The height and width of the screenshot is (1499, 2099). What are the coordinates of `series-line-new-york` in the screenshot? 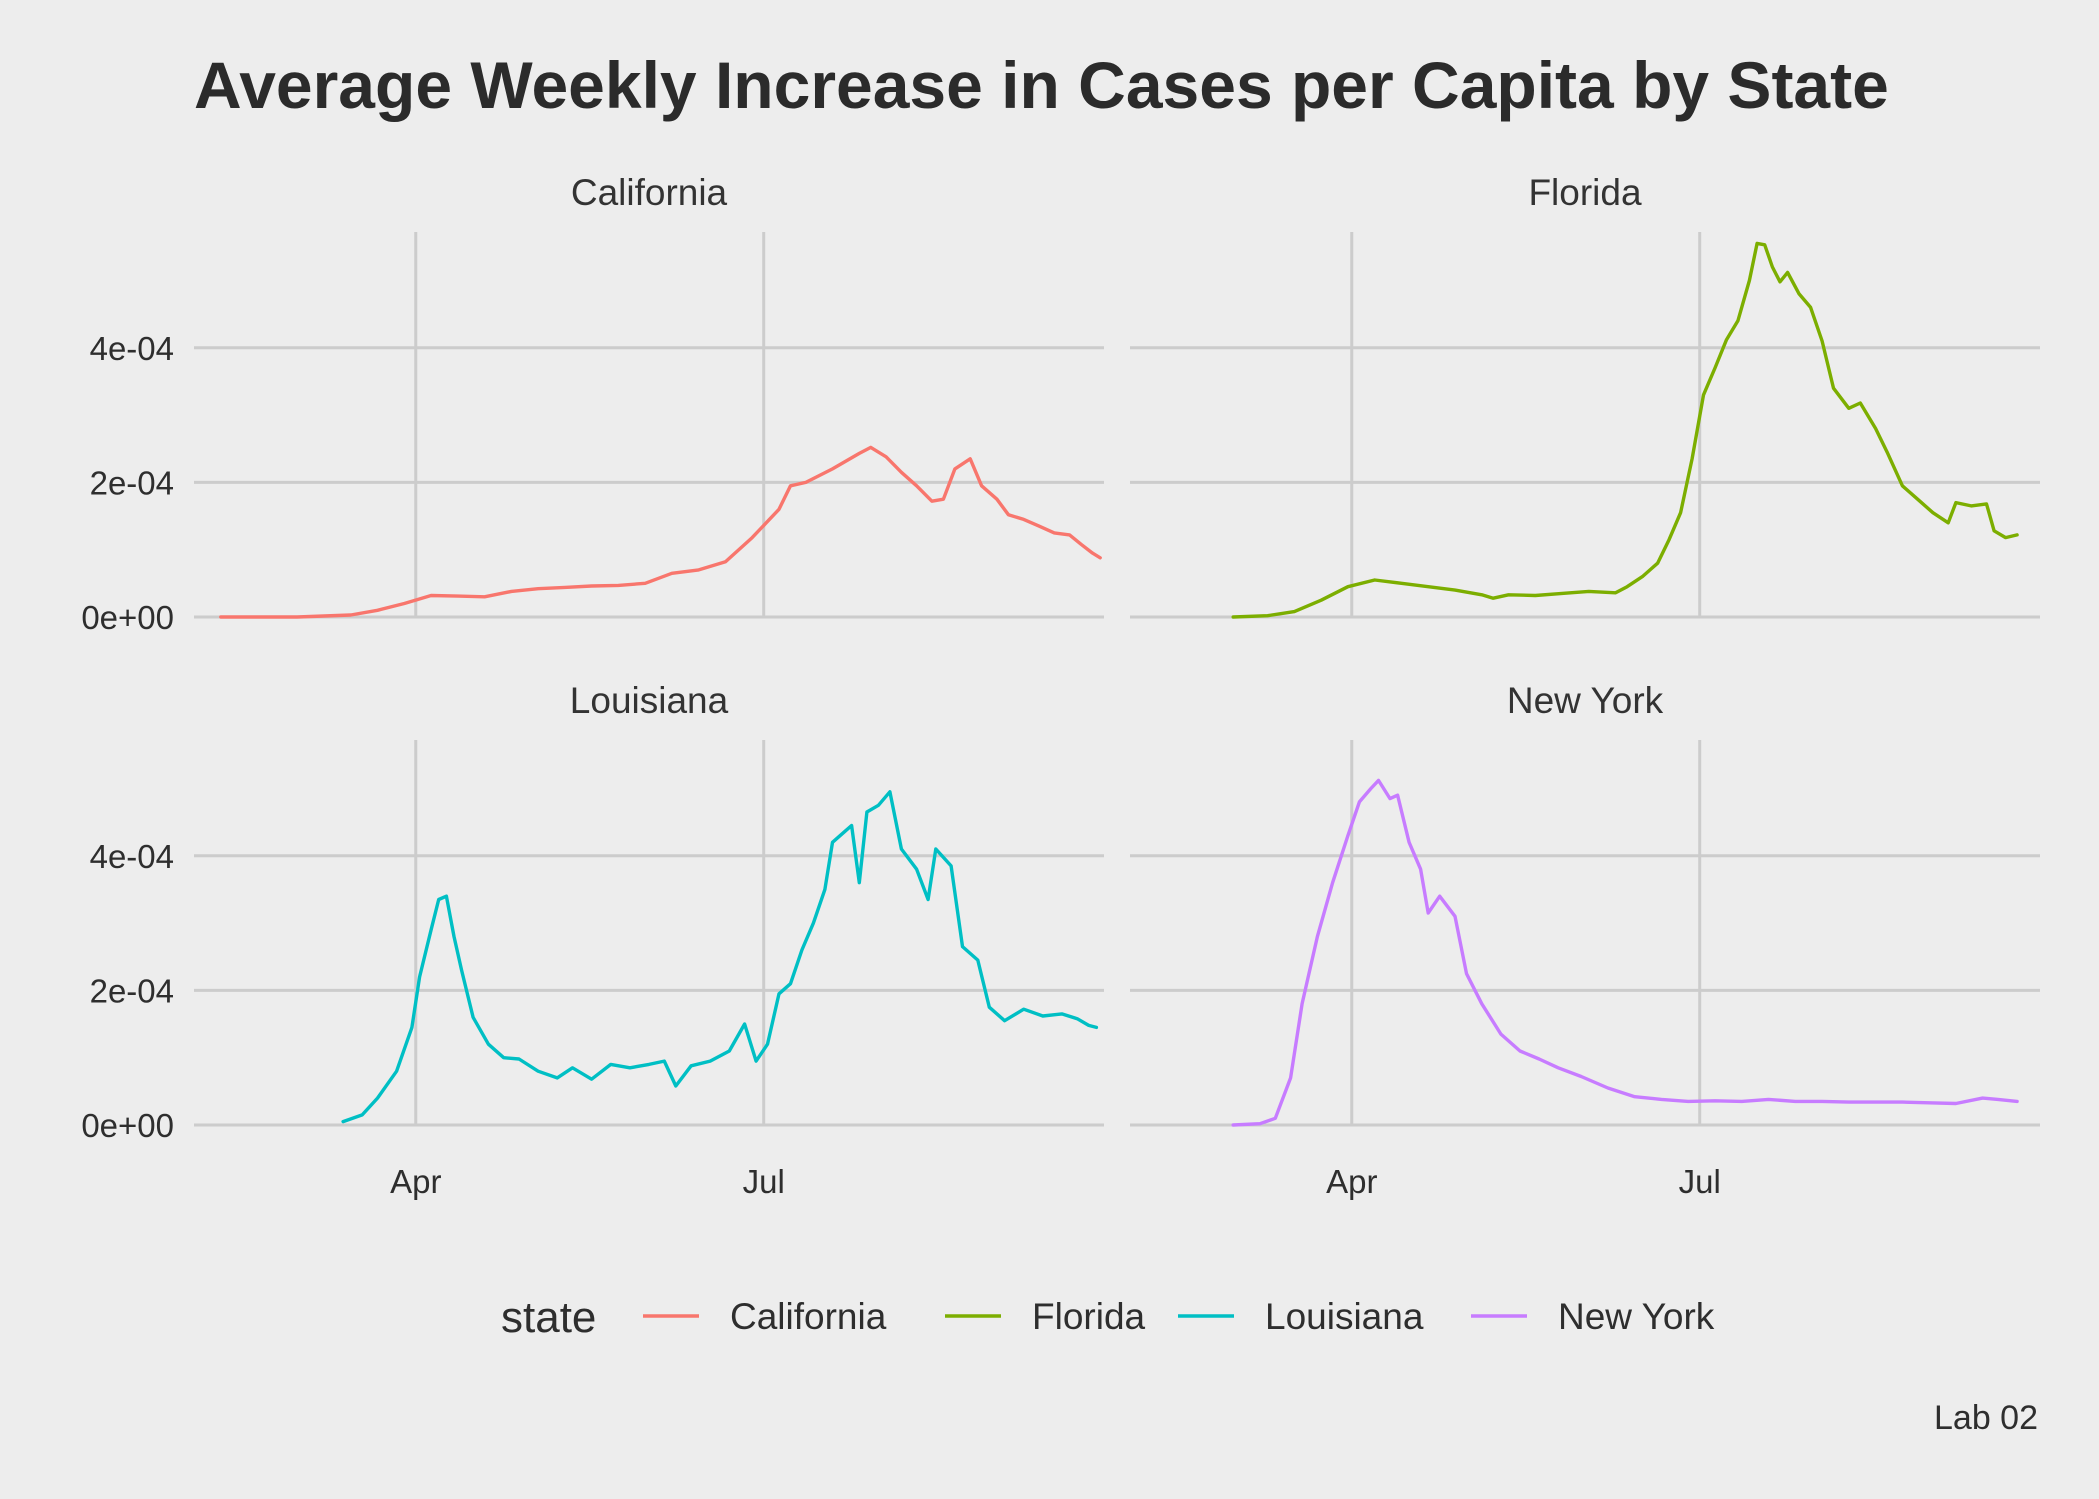 It's located at (1625, 952).